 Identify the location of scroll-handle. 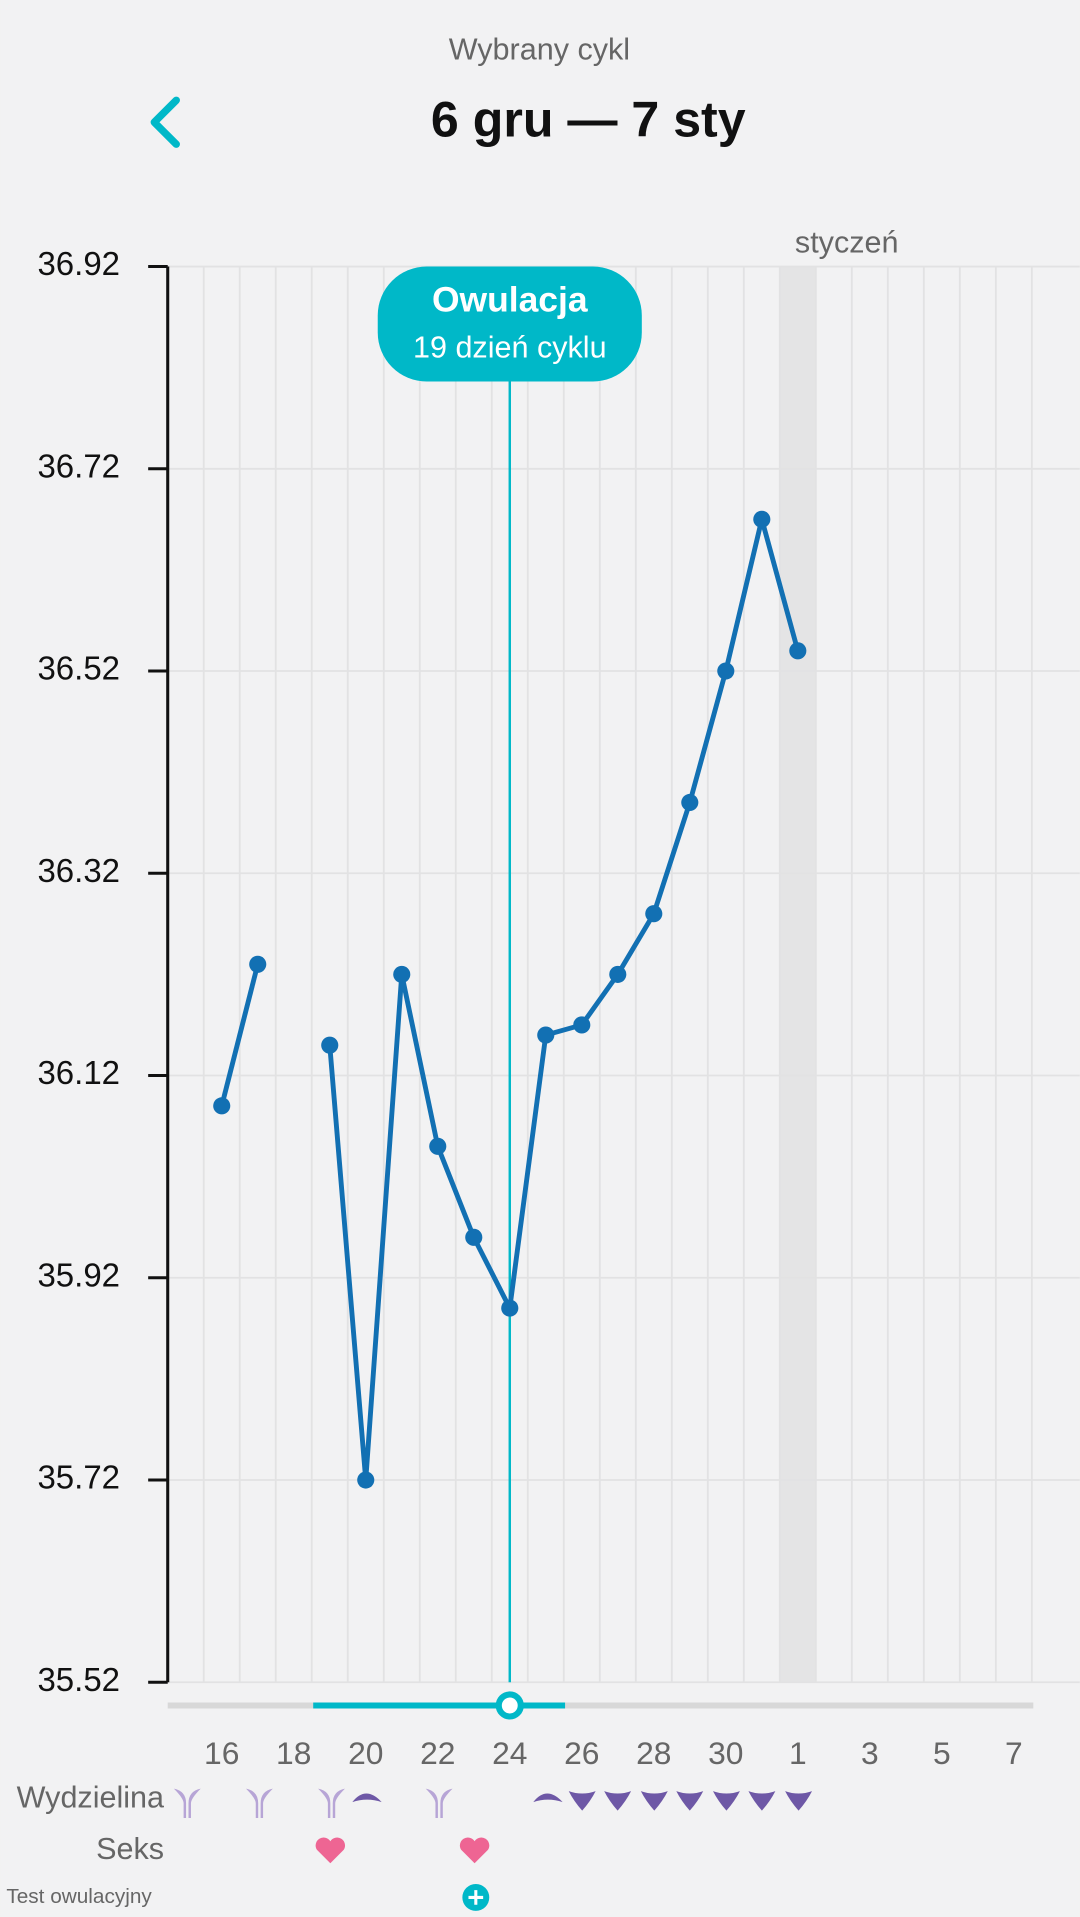
(509, 1705).